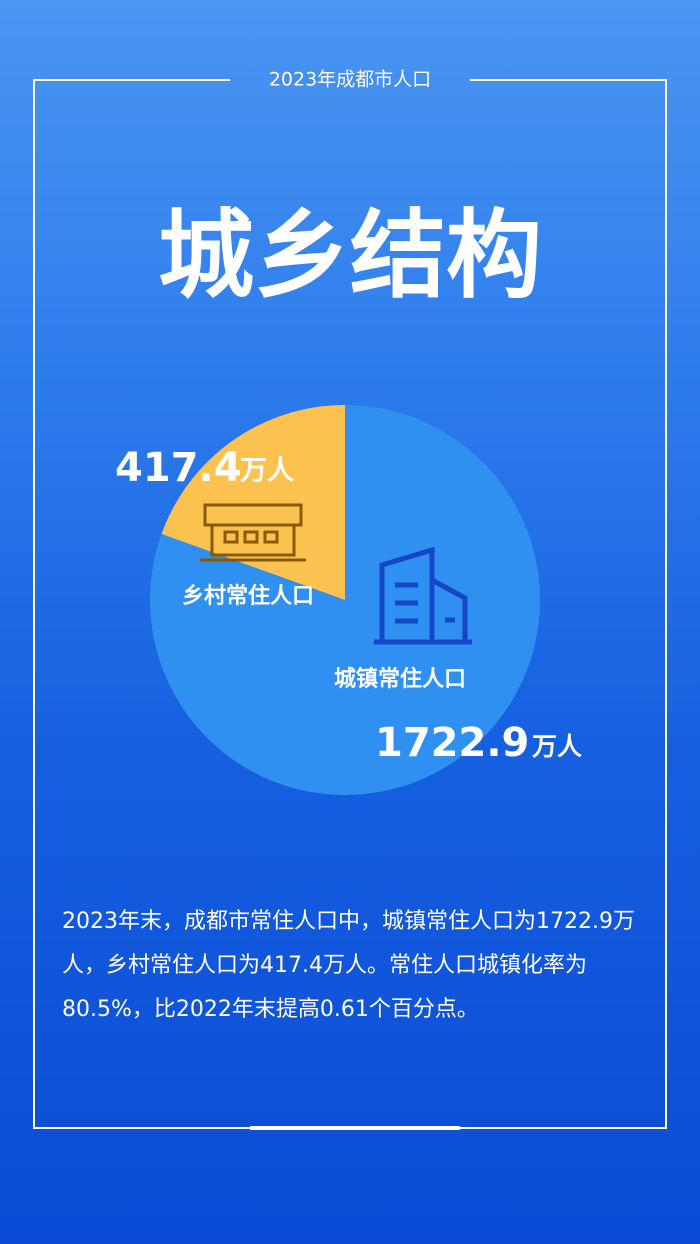 The height and width of the screenshot is (1244, 700). Describe the element at coordinates (350, 80) in the screenshot. I see `subtitle: 2023年成都市人口` at that location.